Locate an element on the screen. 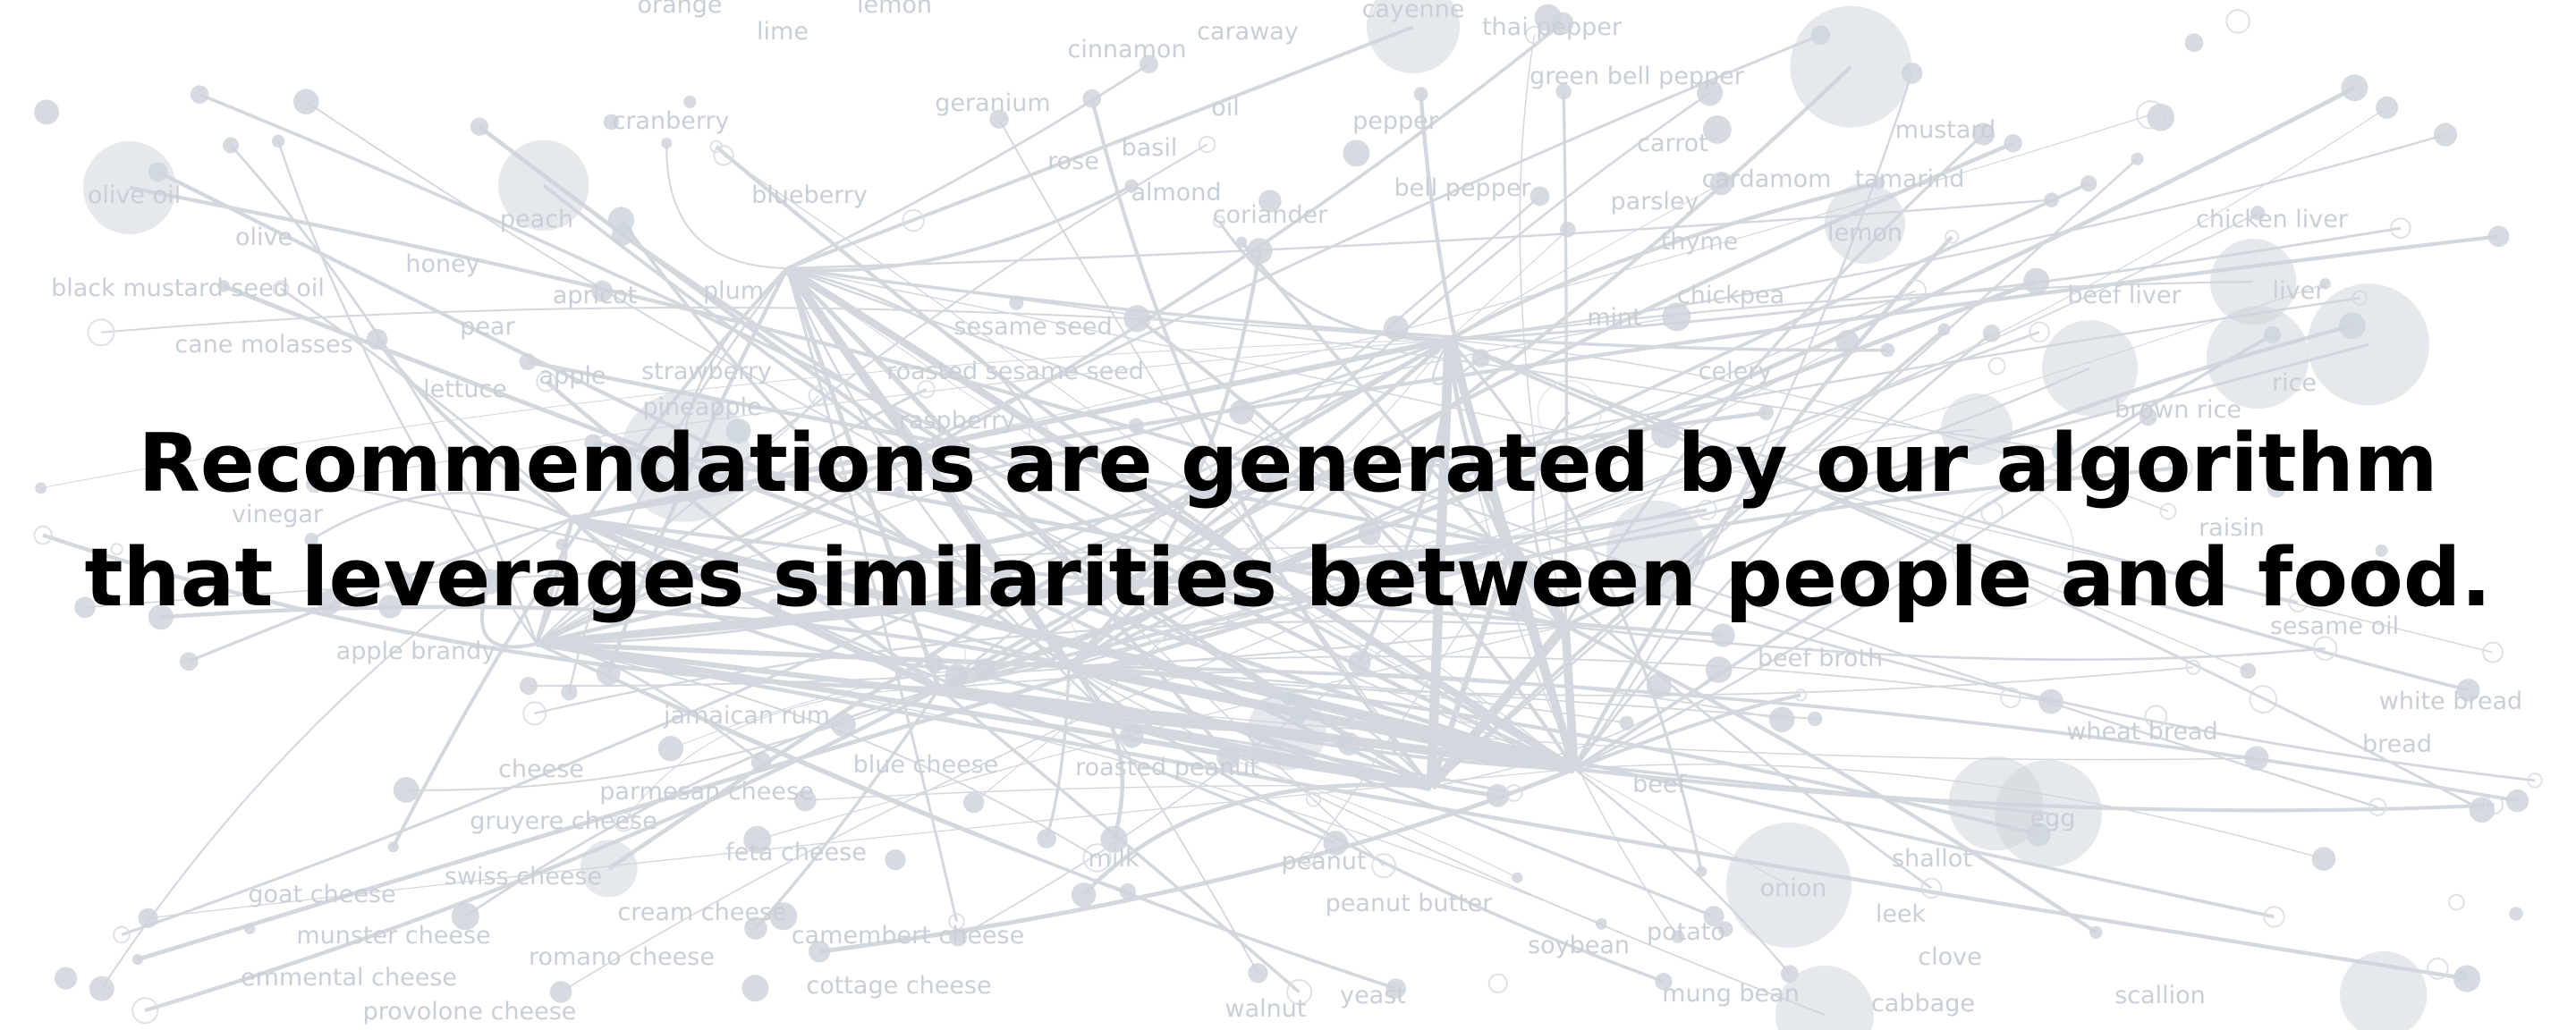 The image size is (2576, 1030). network-label: cream cheese is located at coordinates (701, 912).